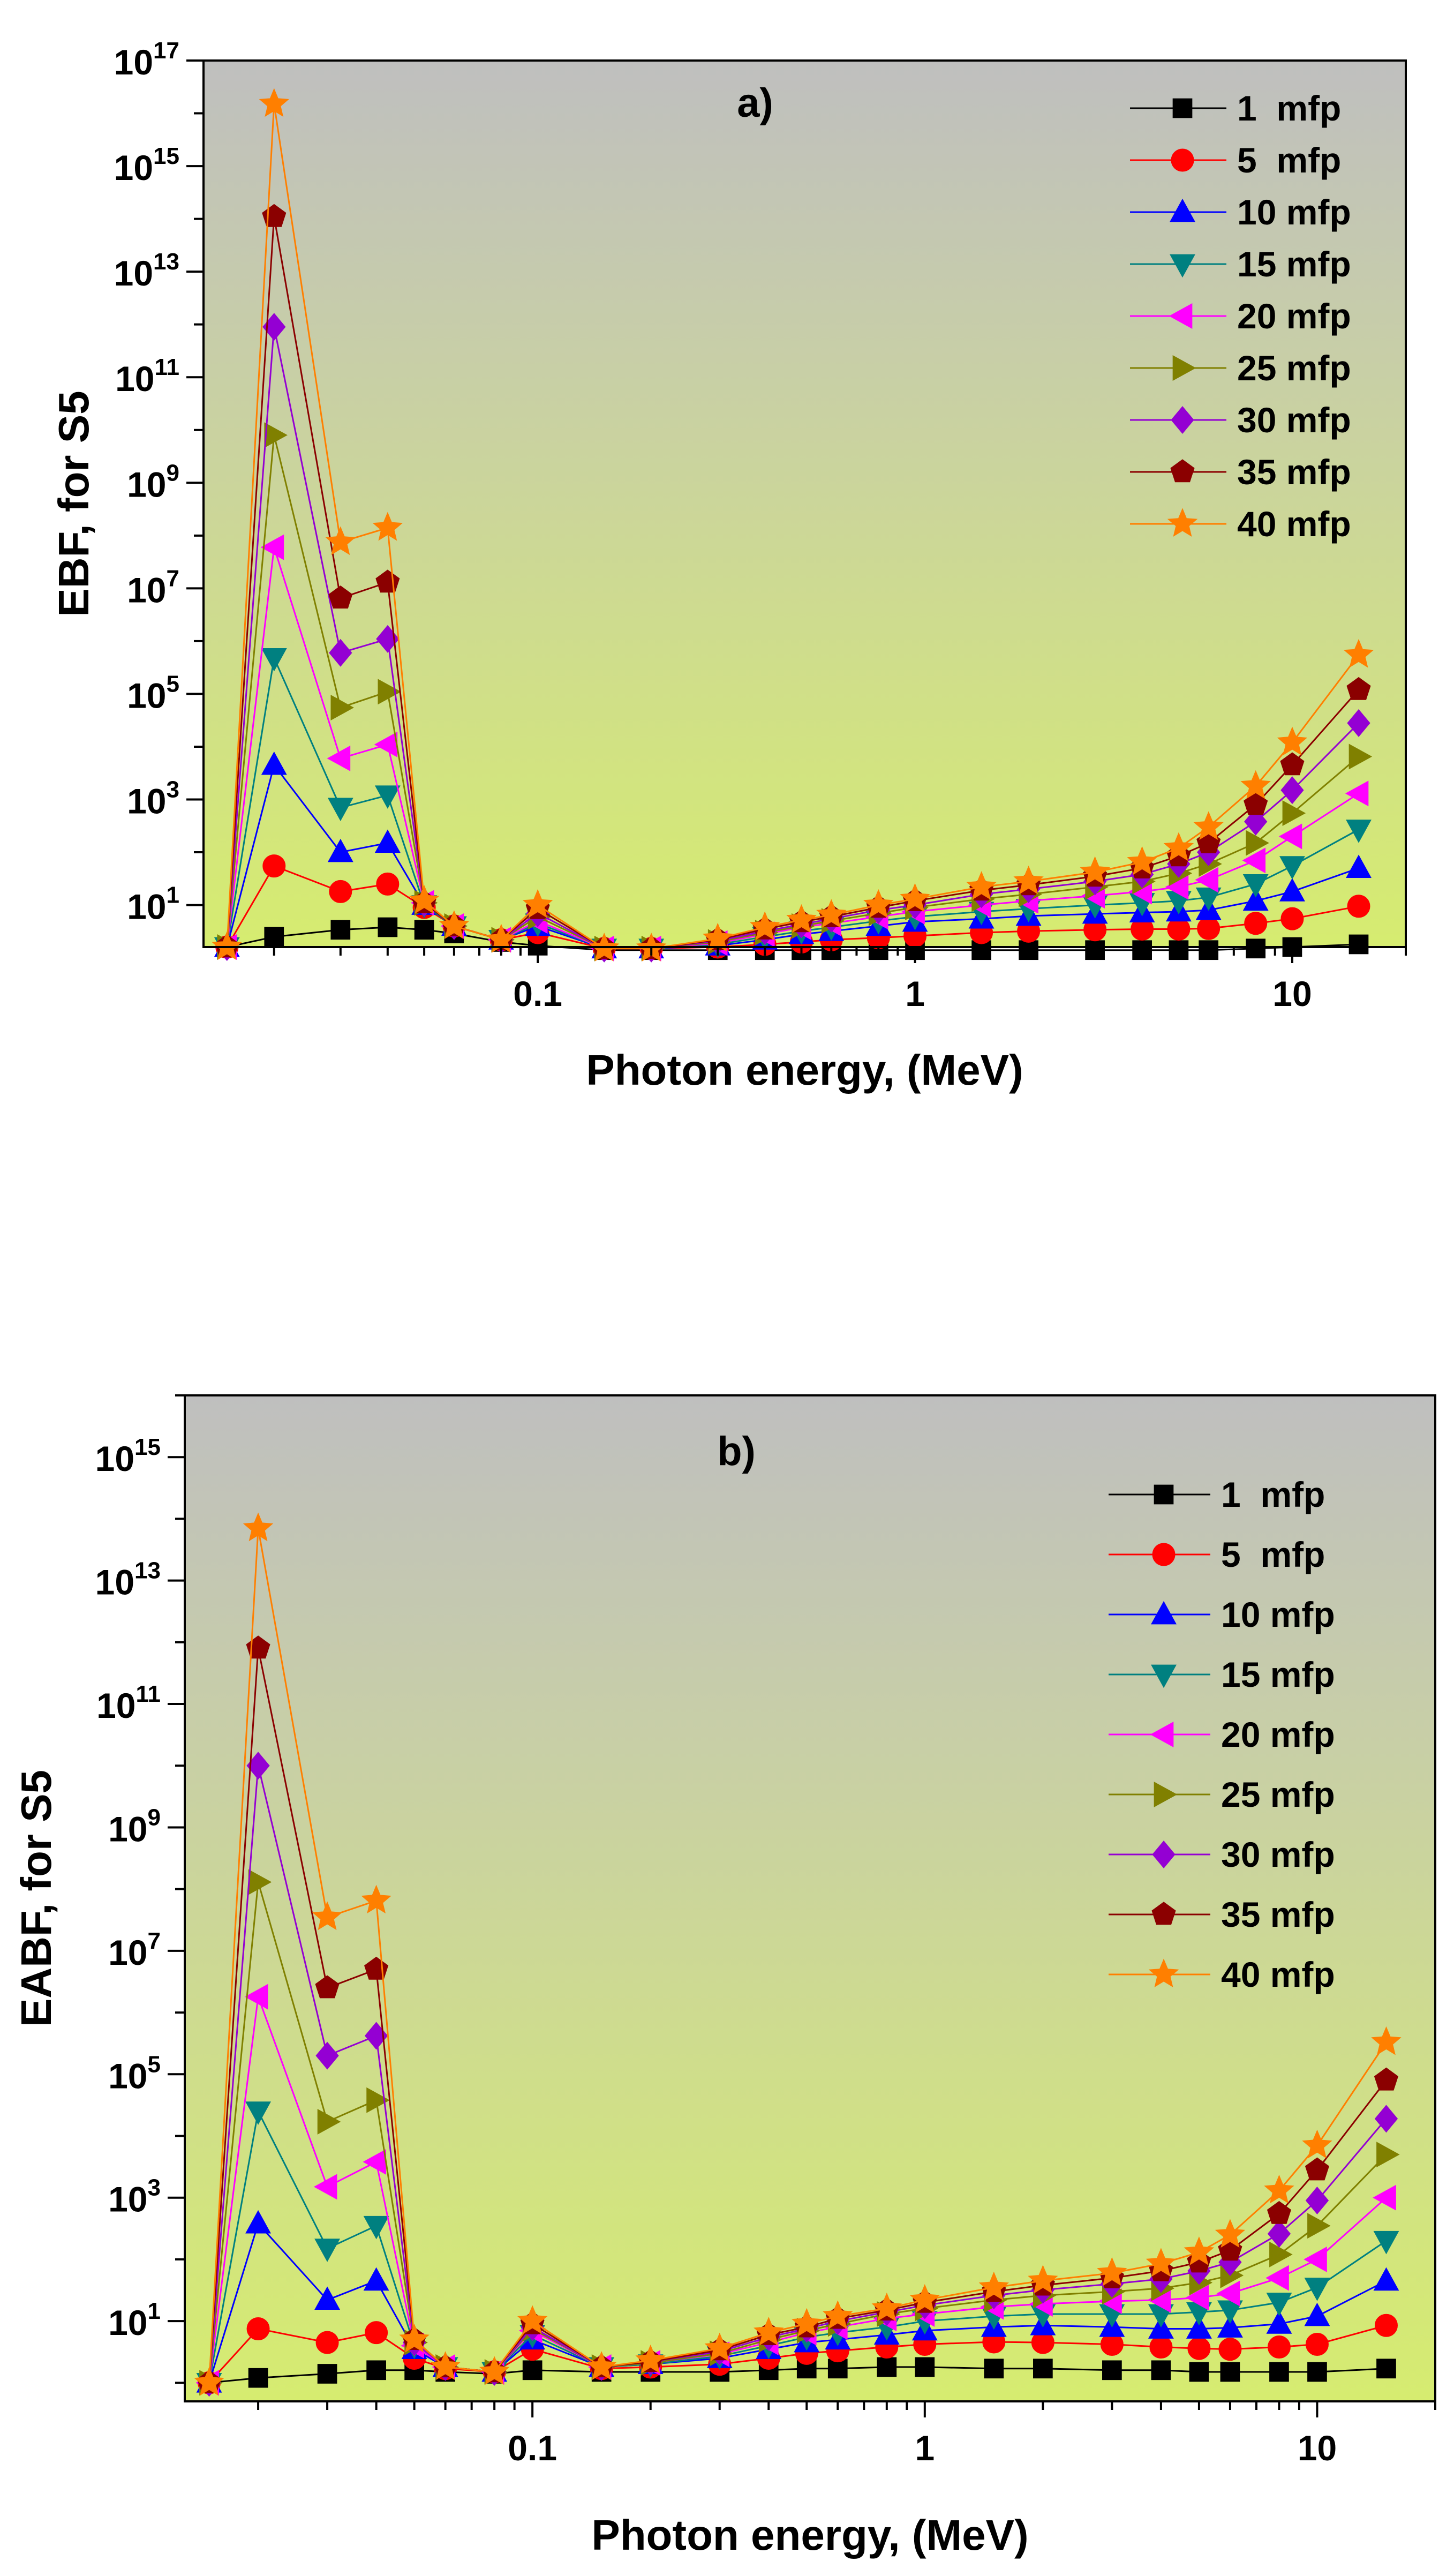  I want to click on y-tick-label: 10¹³, so click(128, 1580).